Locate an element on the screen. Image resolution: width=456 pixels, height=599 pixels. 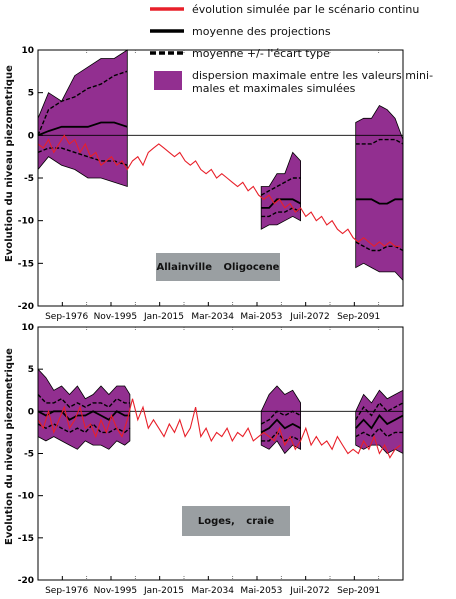
legend-label-mean: moyenne des projections is located at coordinates (261, 31).